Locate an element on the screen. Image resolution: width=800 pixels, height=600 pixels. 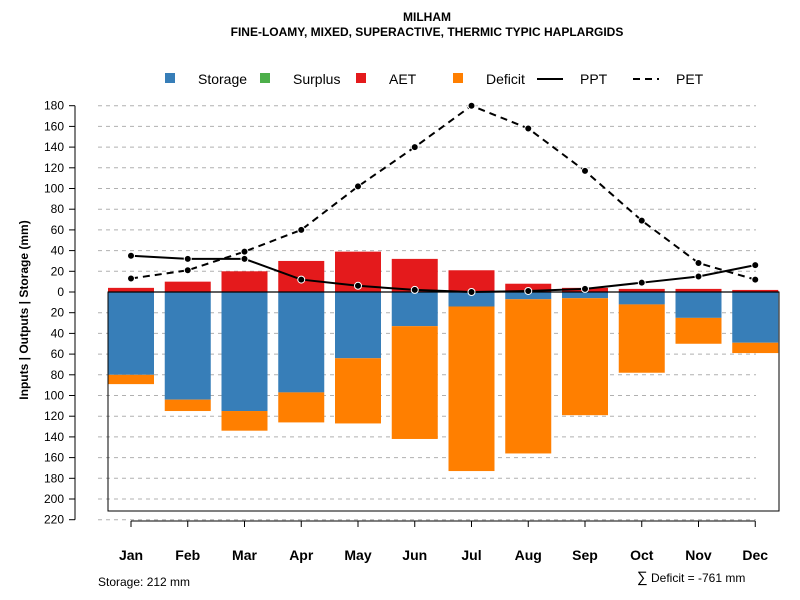
bar-aet-dec is located at coordinates (755, 290).